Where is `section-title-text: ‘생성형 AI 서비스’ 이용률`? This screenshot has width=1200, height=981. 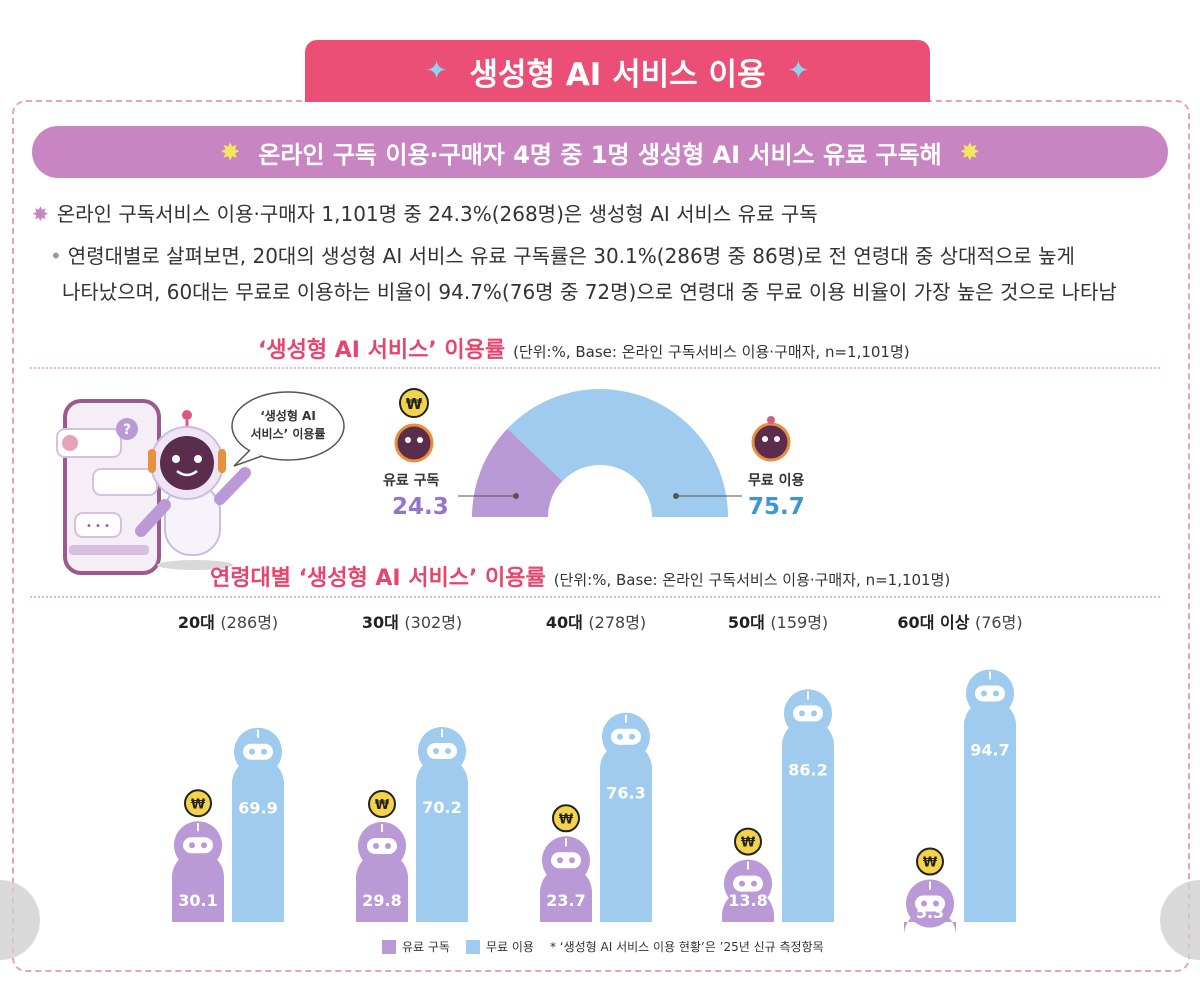 section-title-text: ‘생성형 AI 서비스’ 이용률 is located at coordinates (382, 350).